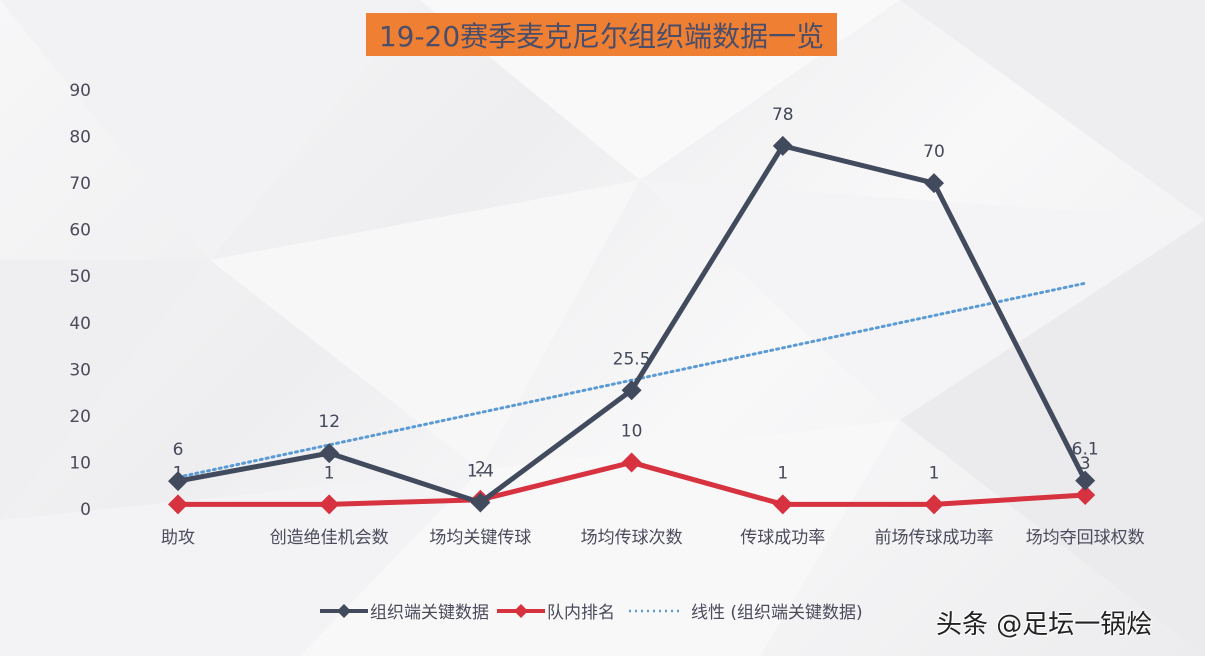  Describe the element at coordinates (85, 510) in the screenshot. I see `y-tick-label: 0` at that location.